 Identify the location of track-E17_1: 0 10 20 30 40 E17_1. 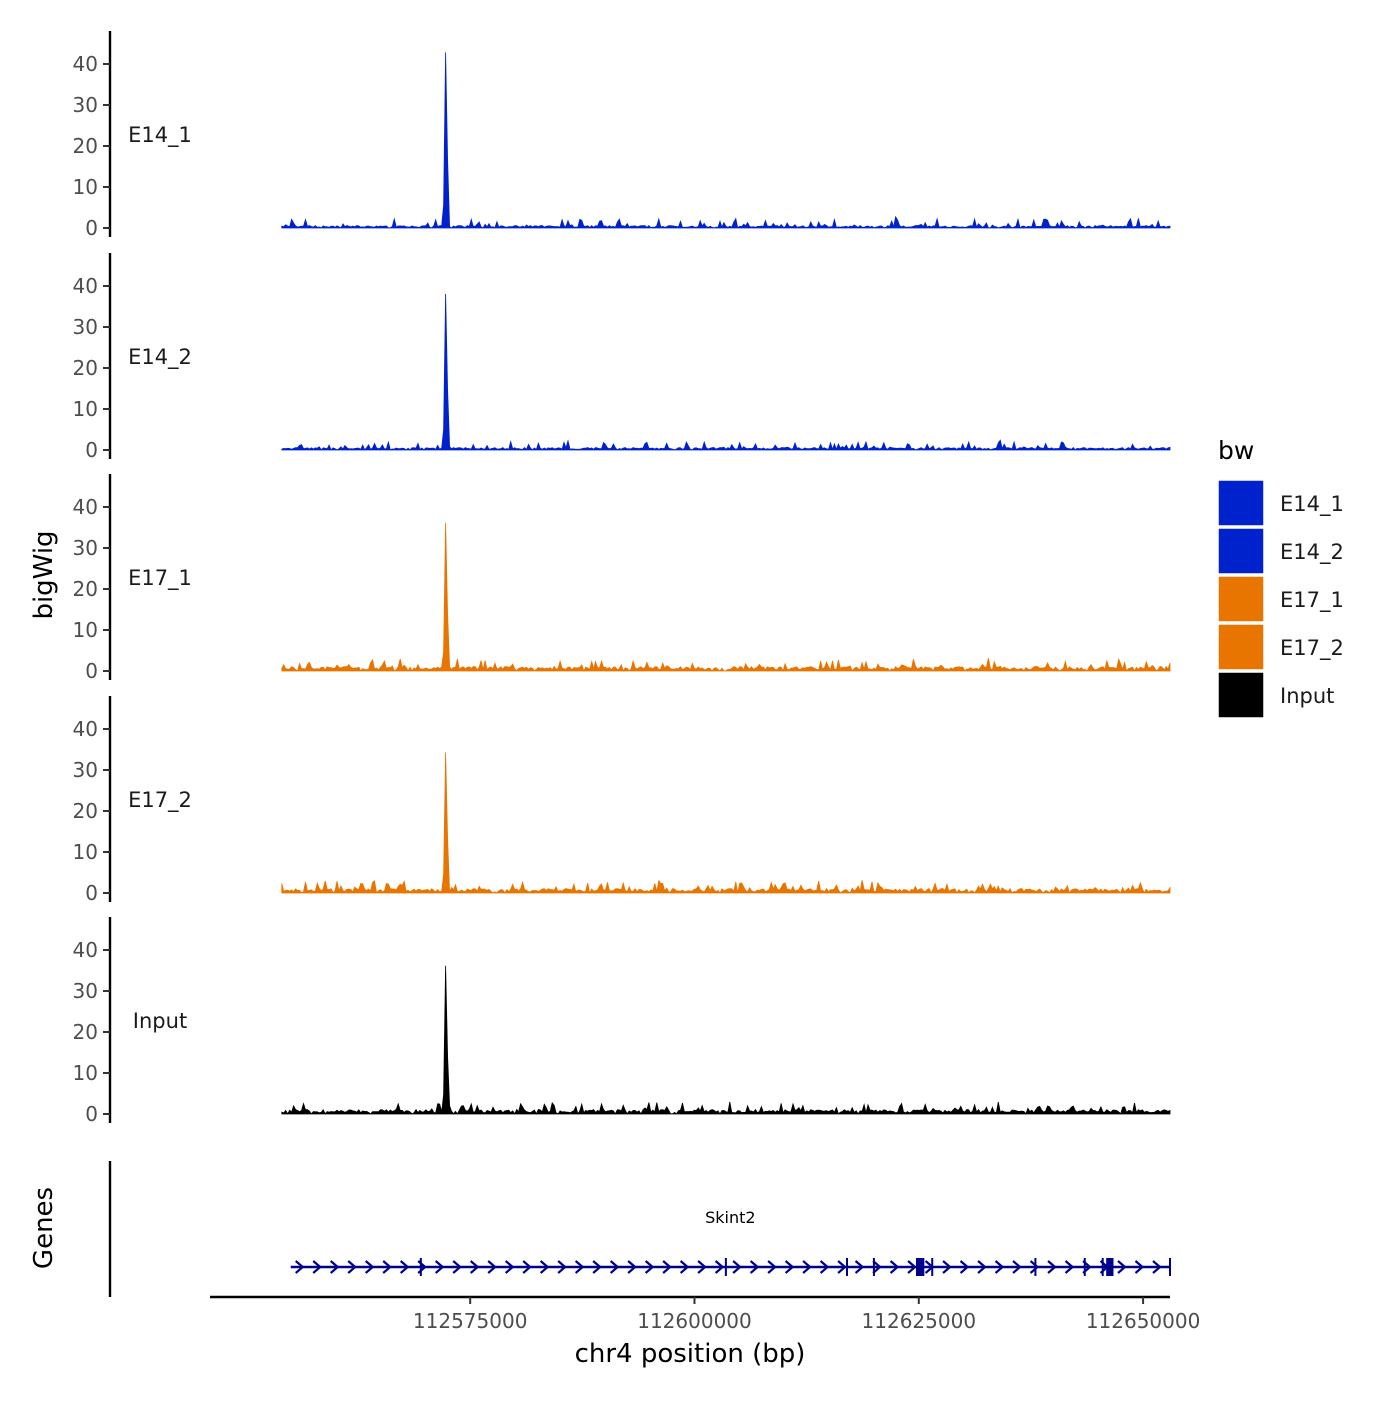
(622, 578).